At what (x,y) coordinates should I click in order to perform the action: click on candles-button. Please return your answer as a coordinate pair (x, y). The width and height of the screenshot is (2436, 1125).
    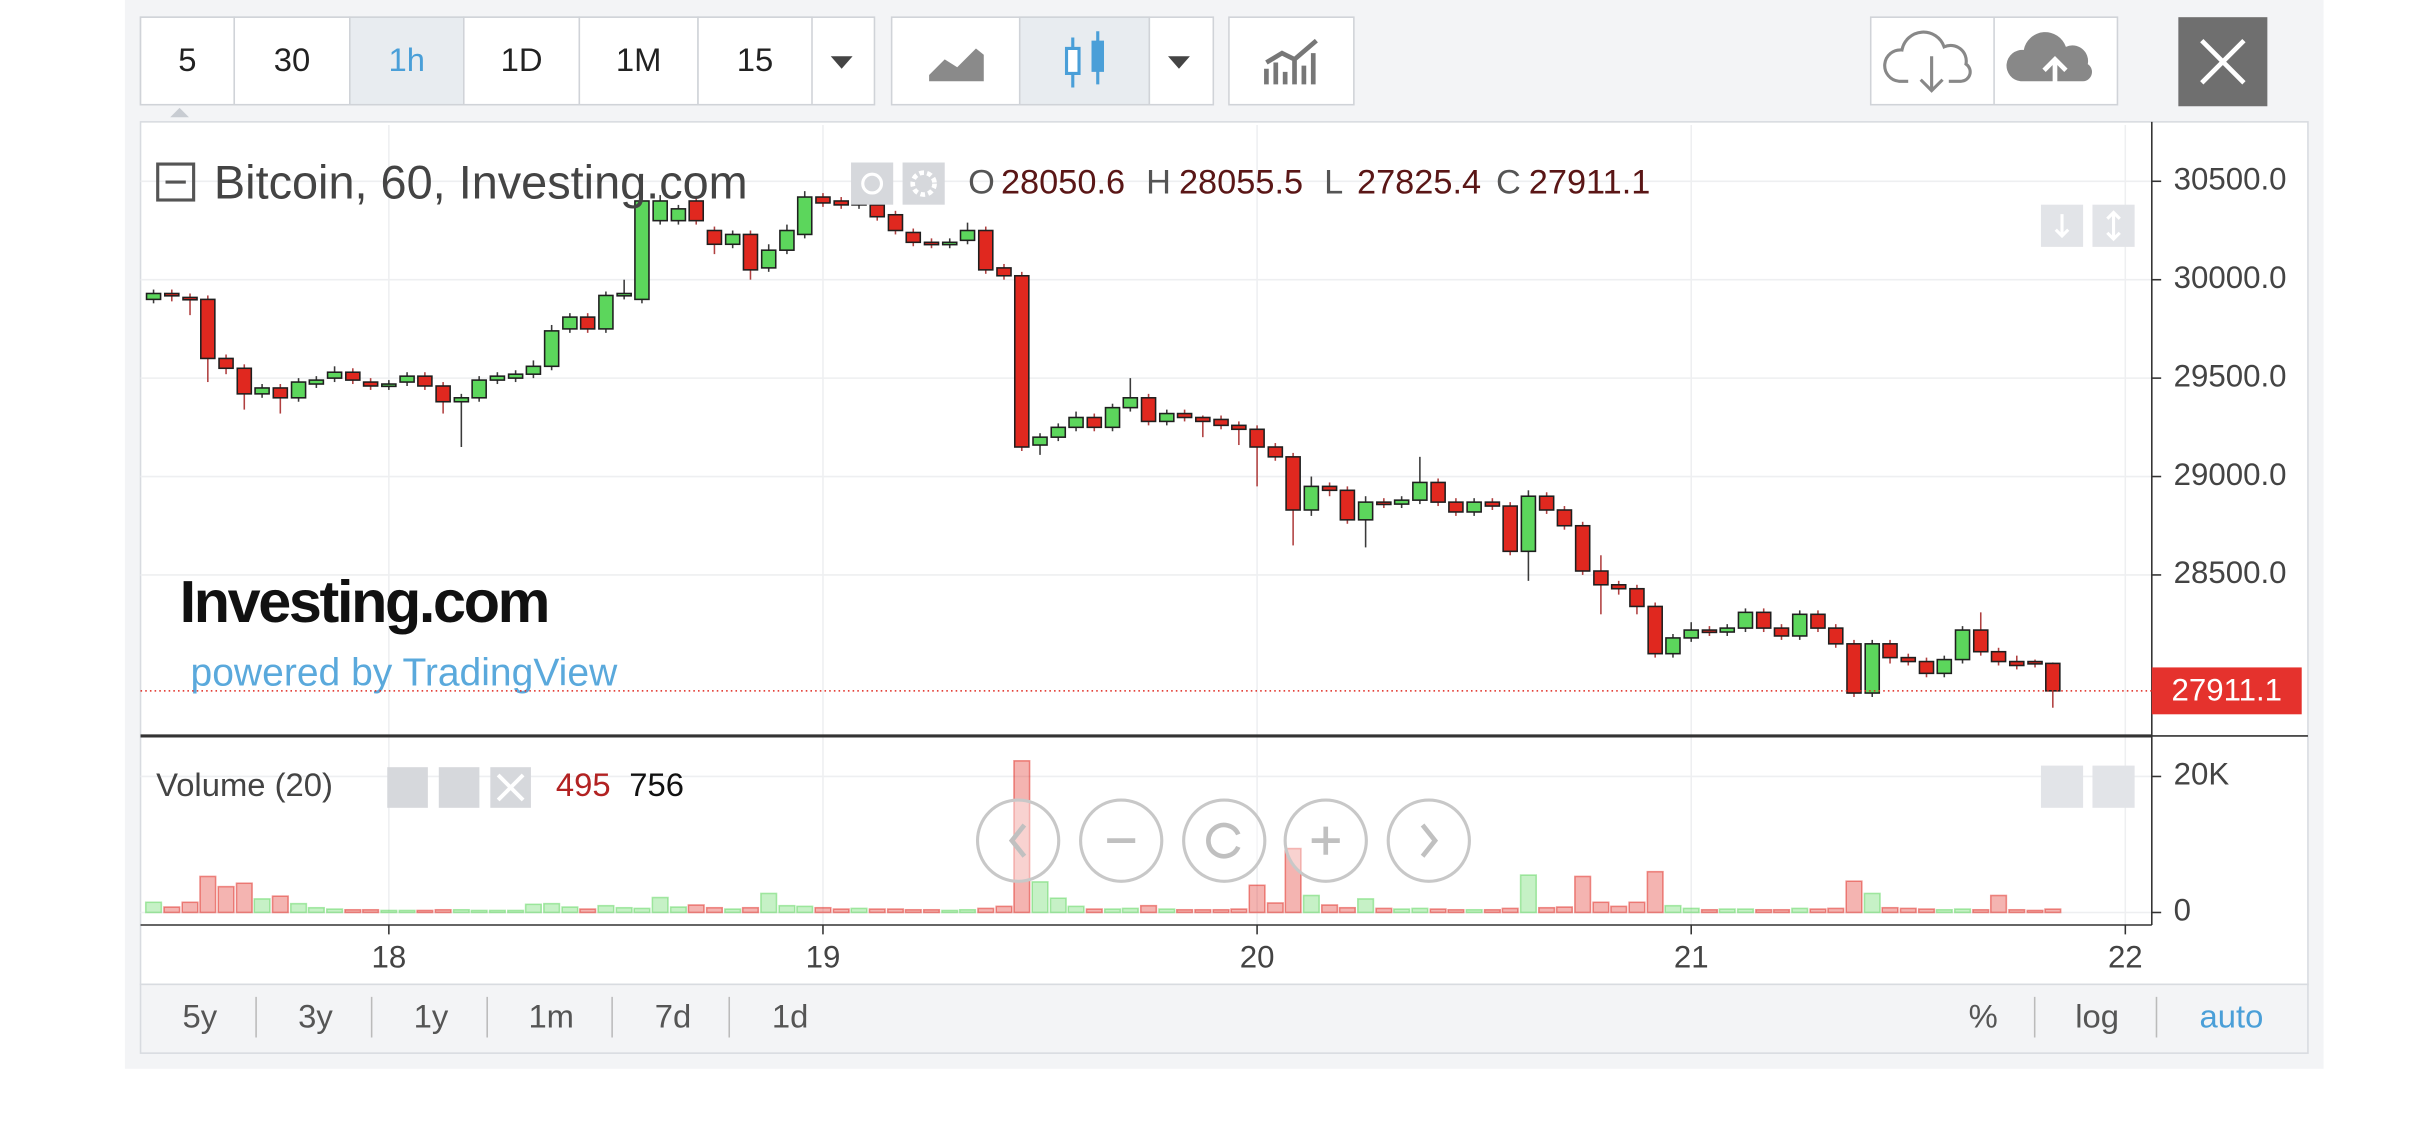
    Looking at the image, I should click on (1084, 61).